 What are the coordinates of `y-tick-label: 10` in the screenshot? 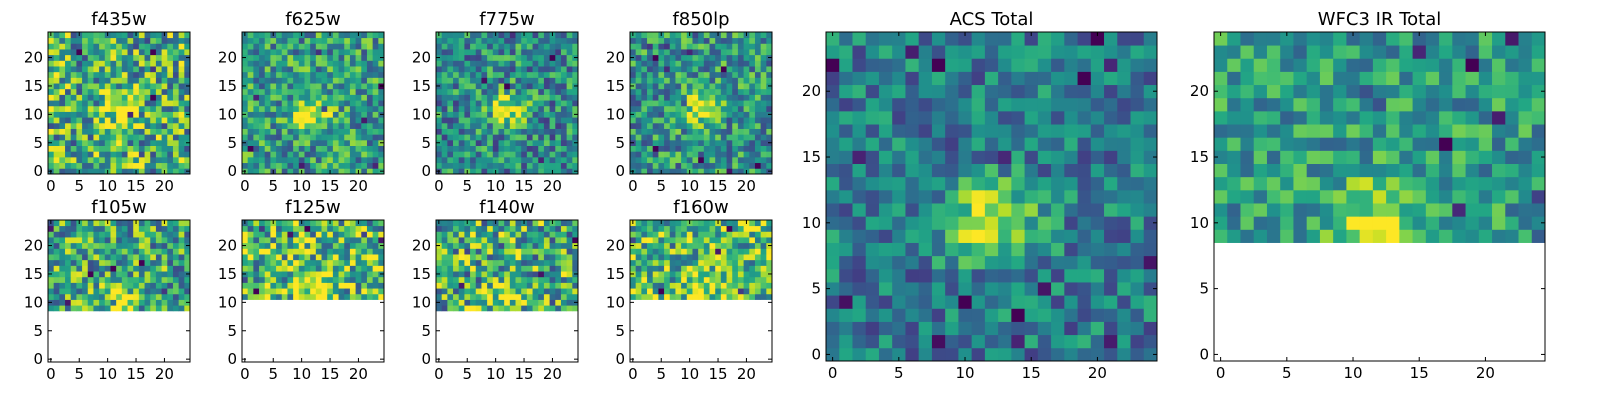 It's located at (615, 114).